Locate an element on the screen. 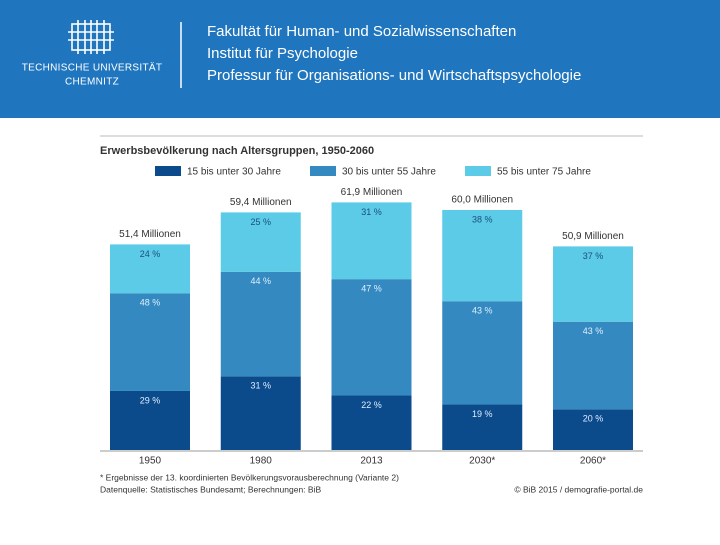 Image resolution: width=720 pixels, height=545 pixels. value-label: 25 % is located at coordinates (260, 222).